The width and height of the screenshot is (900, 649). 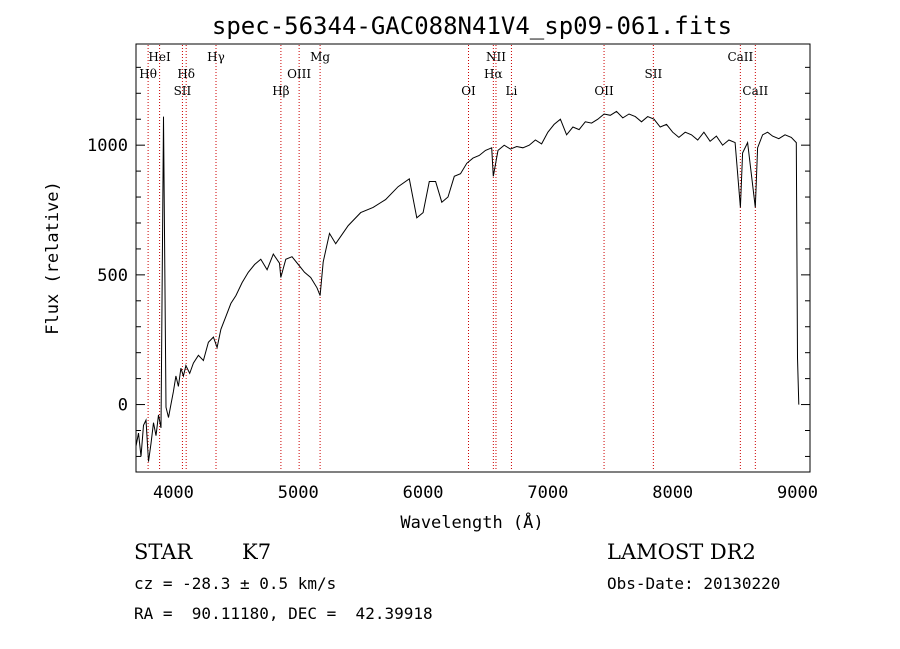 What do you see at coordinates (159, 57) in the screenshot?
I see `line-marker-label: HeI` at bounding box center [159, 57].